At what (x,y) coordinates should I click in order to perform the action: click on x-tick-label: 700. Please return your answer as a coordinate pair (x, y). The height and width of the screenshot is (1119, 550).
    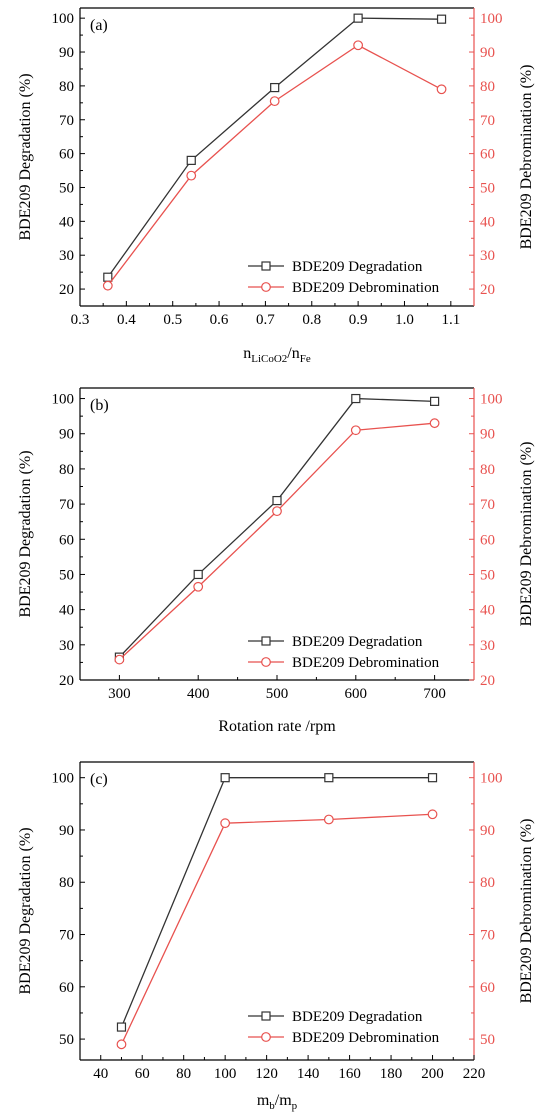
    Looking at the image, I should click on (434, 694).